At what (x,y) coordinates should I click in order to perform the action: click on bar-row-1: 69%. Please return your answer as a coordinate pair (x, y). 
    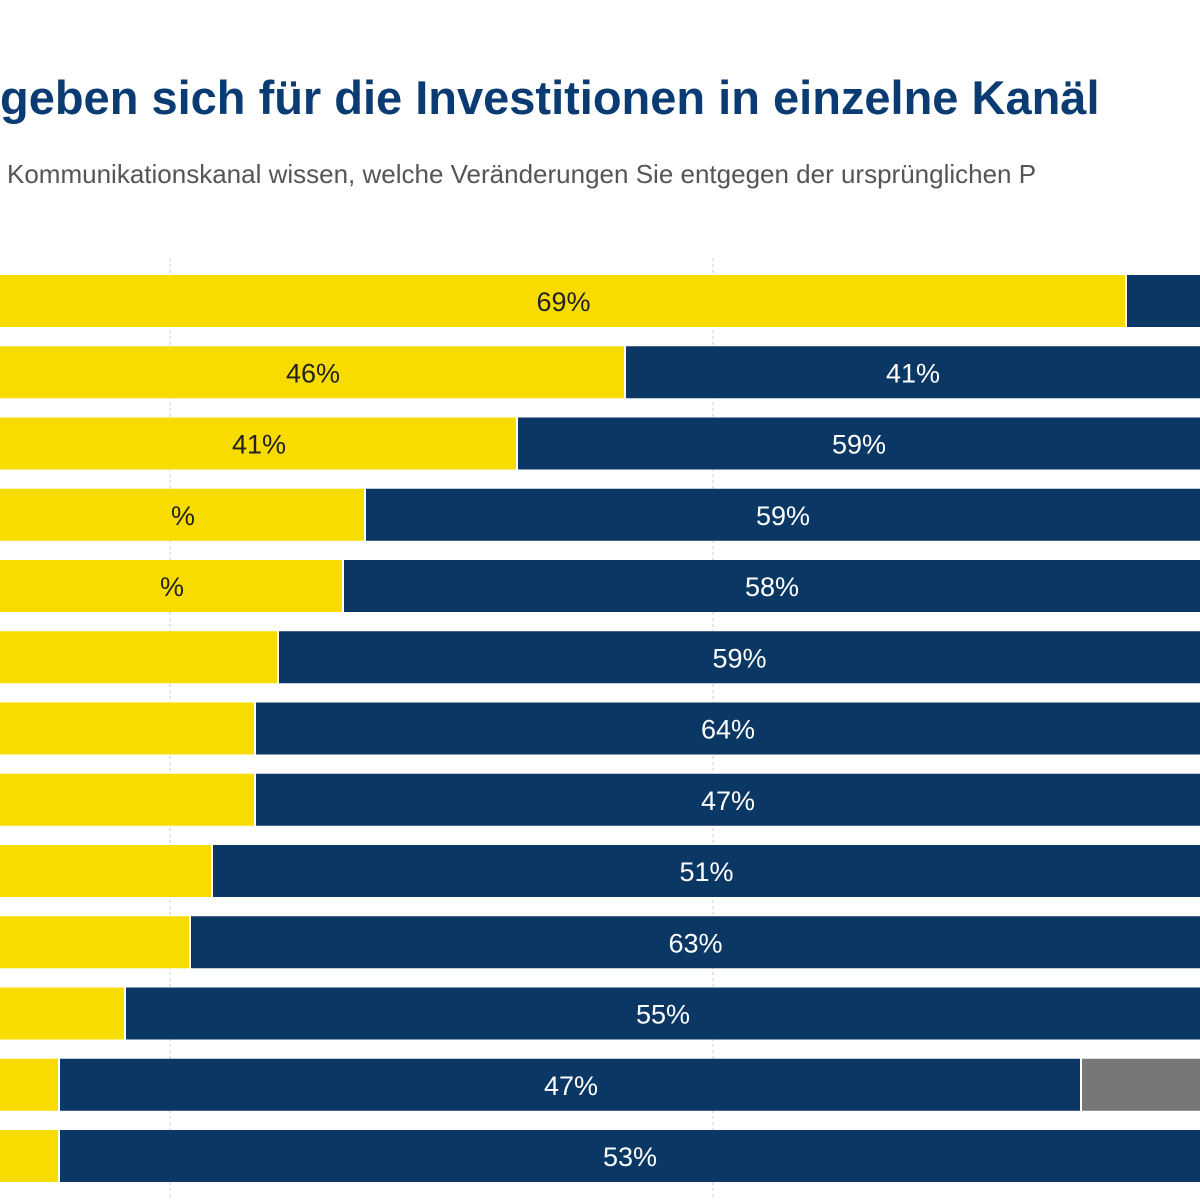
    Looking at the image, I should click on (600, 301).